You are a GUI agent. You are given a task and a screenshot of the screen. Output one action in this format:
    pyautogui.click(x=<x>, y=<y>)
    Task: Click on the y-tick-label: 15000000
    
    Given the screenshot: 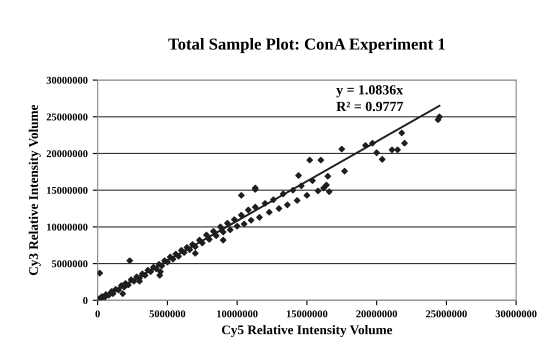 What is the action you would take?
    pyautogui.click(x=67, y=190)
    